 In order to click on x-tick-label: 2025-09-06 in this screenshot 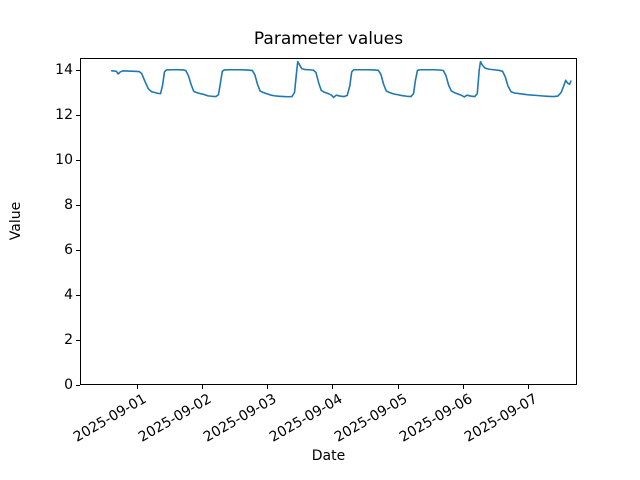, I will do `click(436, 418)`.